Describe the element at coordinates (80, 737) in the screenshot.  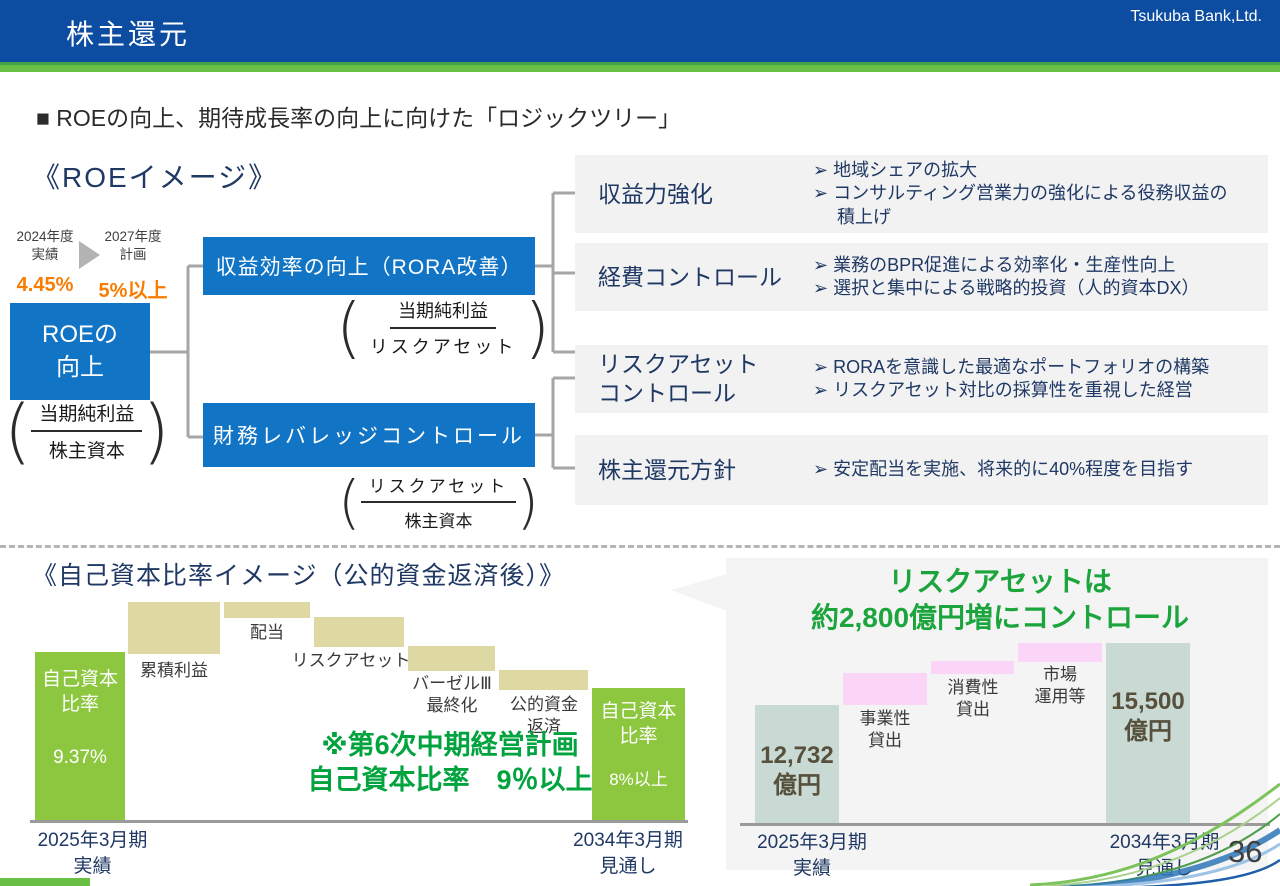
I see `capital-start-bar: 自己資本 比率 9.37%` at that location.